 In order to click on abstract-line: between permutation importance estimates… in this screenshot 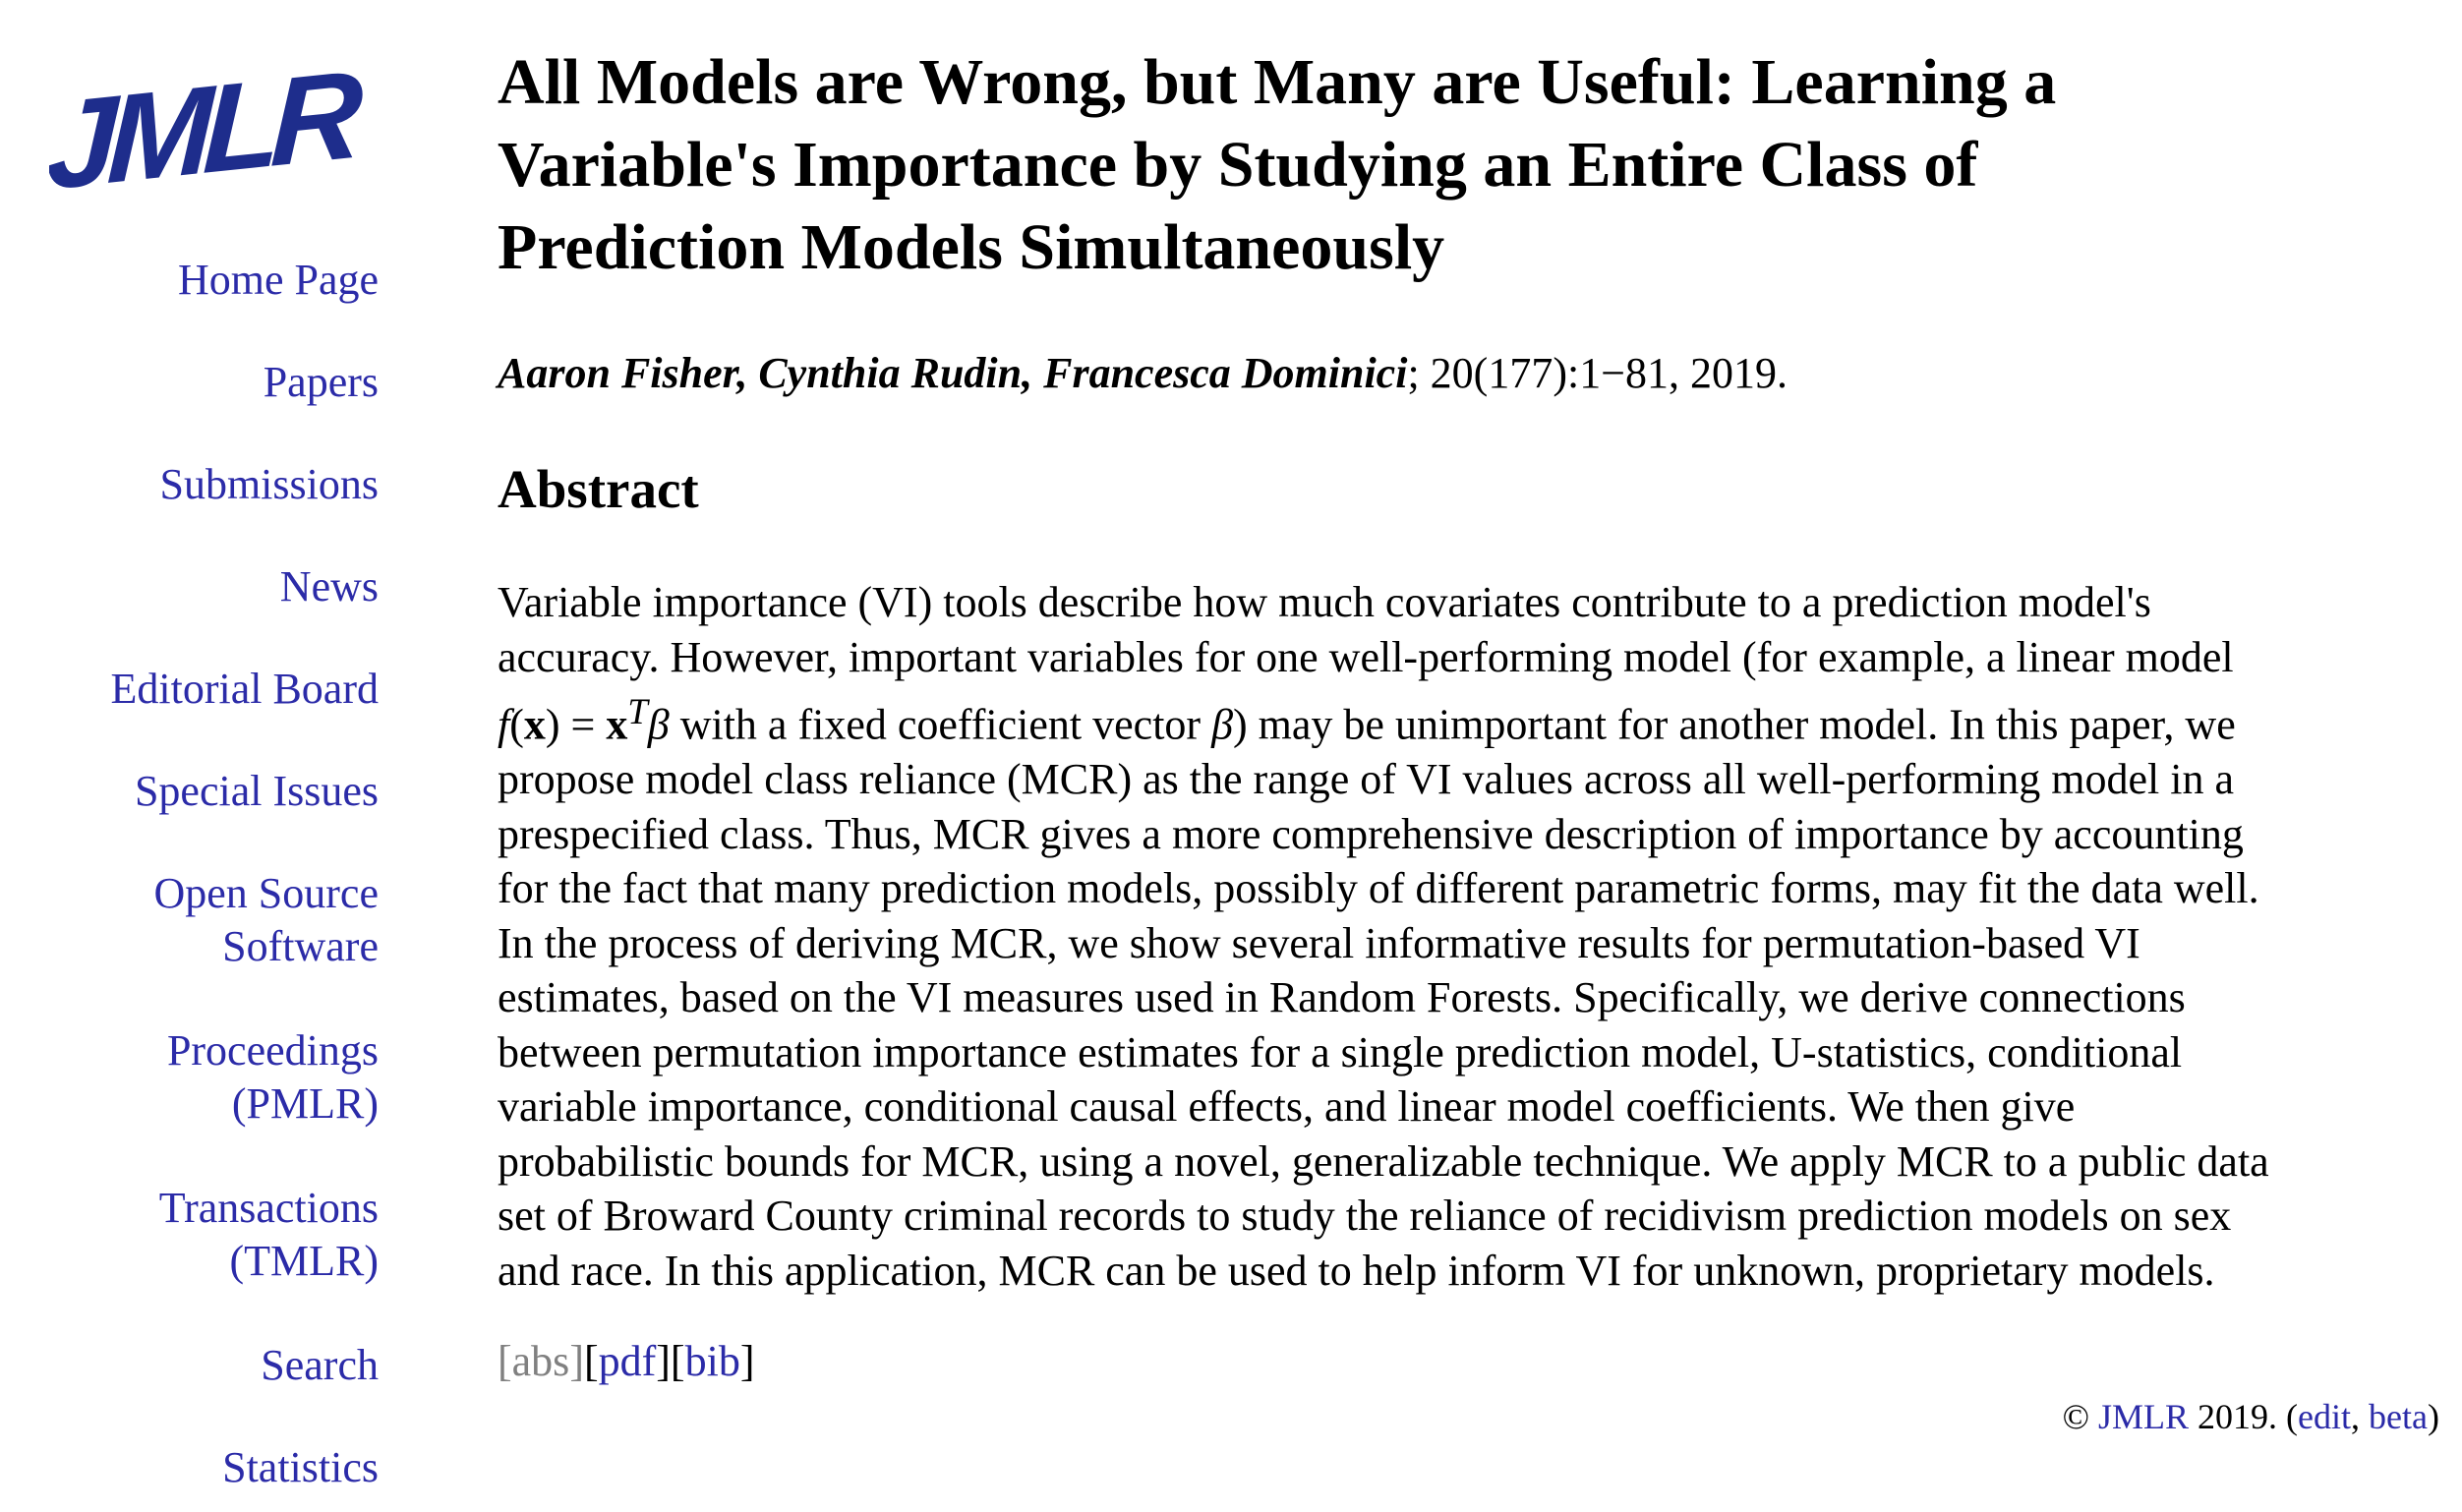, I will do `click(1340, 1051)`.